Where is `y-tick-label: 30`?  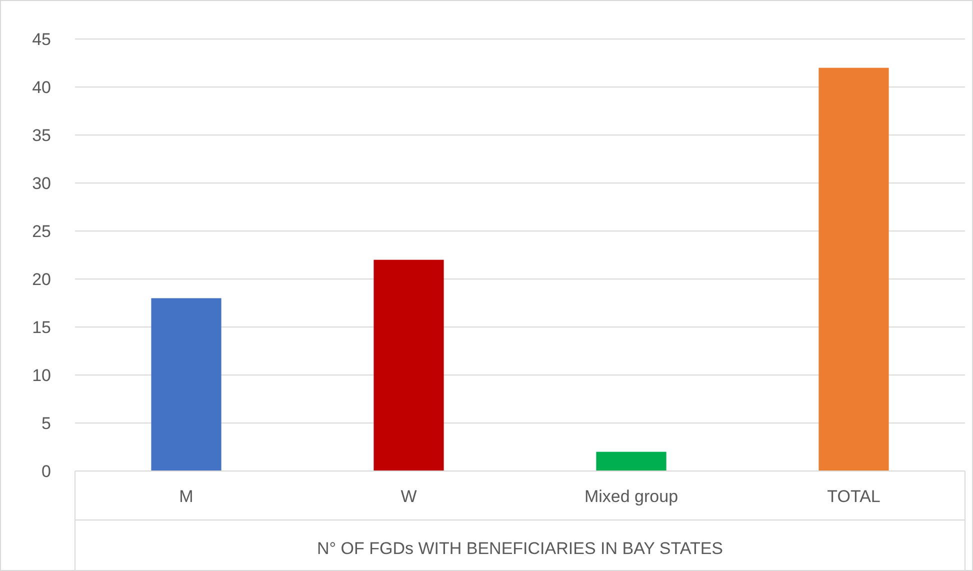
y-tick-label: 30 is located at coordinates (41, 183).